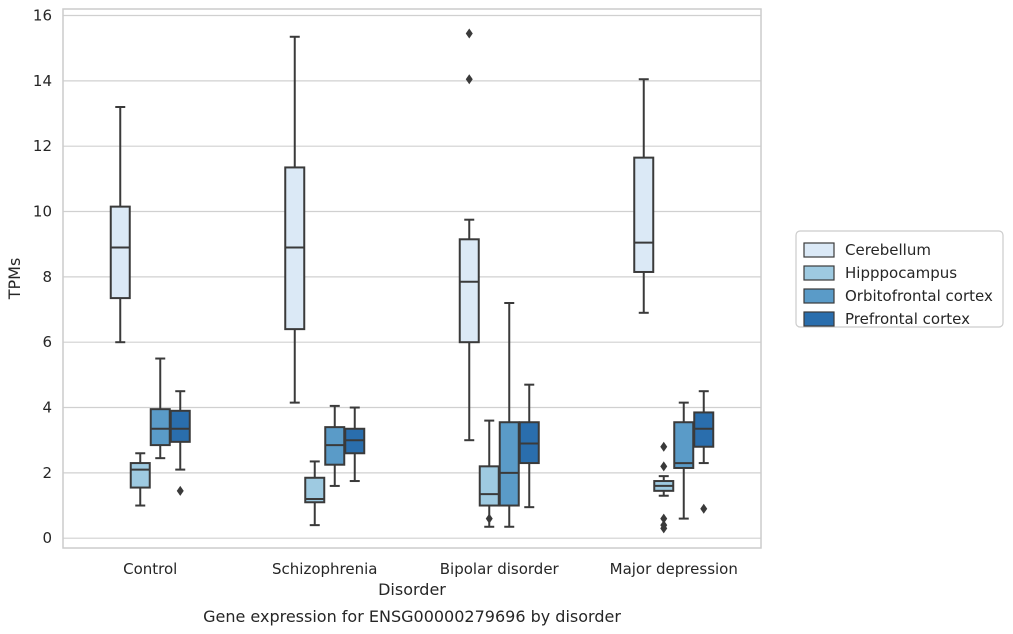 The height and width of the screenshot is (634, 1013). What do you see at coordinates (47, 277) in the screenshot?
I see `y-tick-label: 8` at bounding box center [47, 277].